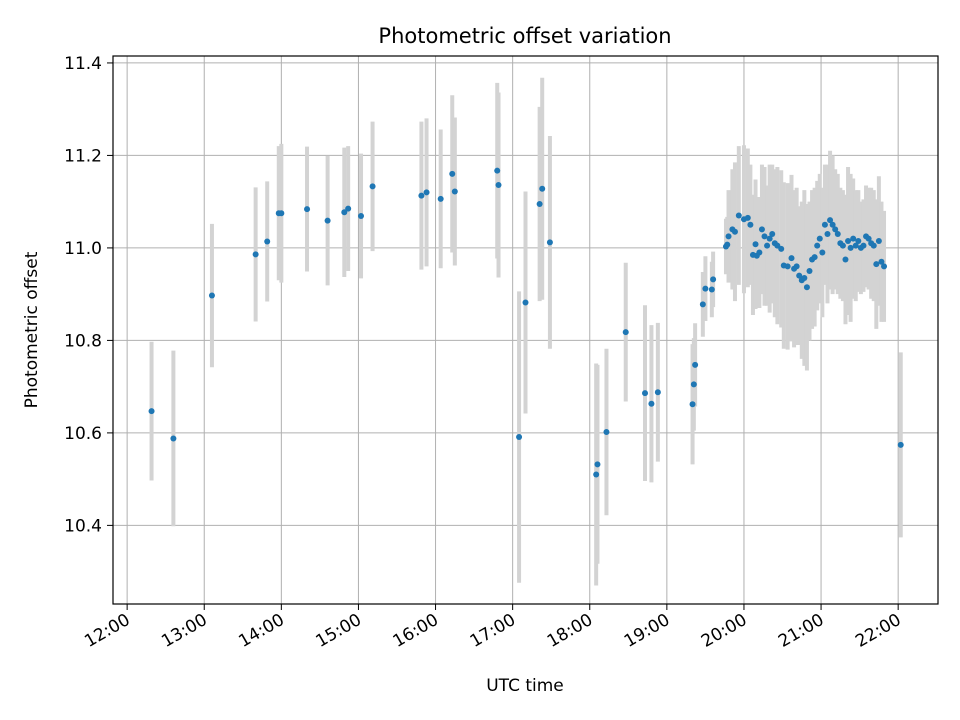 Image resolution: width=960 pixels, height=720 pixels. What do you see at coordinates (83, 341) in the screenshot?
I see `y-tick-label: 10.8` at bounding box center [83, 341].